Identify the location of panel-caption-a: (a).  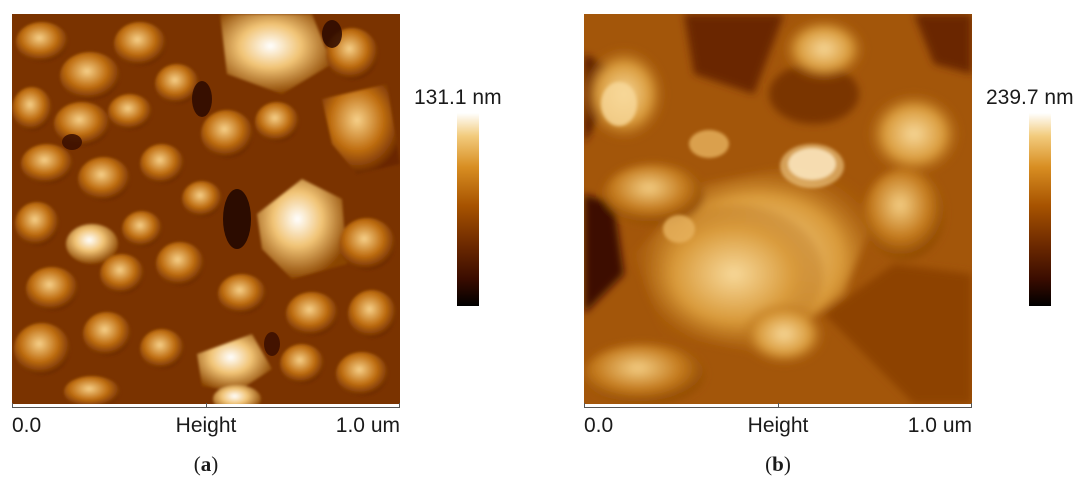
(206, 464).